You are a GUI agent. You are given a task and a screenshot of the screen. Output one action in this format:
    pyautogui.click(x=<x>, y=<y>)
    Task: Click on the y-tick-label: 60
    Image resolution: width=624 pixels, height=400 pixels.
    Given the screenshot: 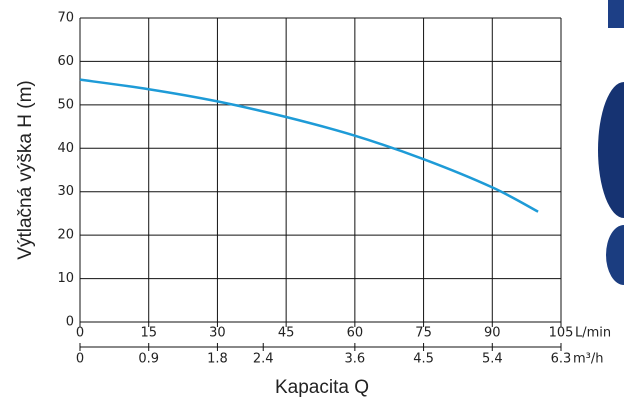 What is the action you would take?
    pyautogui.click(x=65, y=61)
    